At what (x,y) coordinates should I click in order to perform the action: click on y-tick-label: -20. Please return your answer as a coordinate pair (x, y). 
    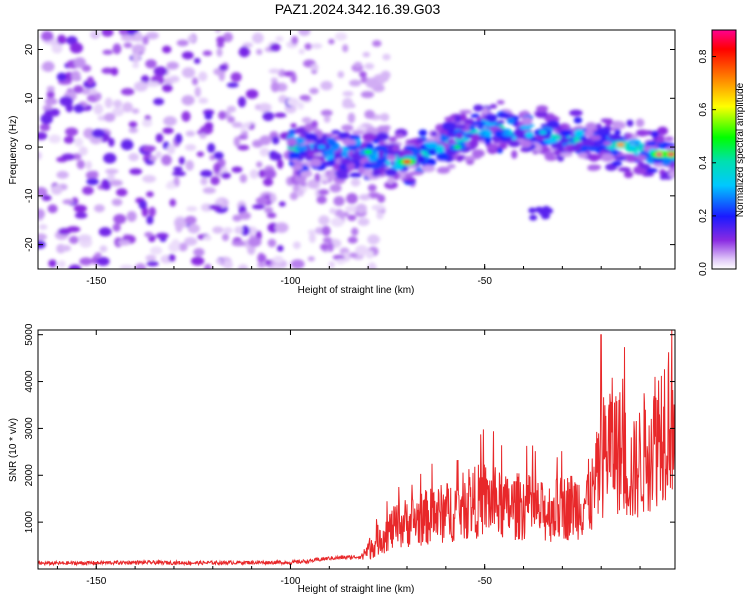
    Looking at the image, I should click on (29, 244).